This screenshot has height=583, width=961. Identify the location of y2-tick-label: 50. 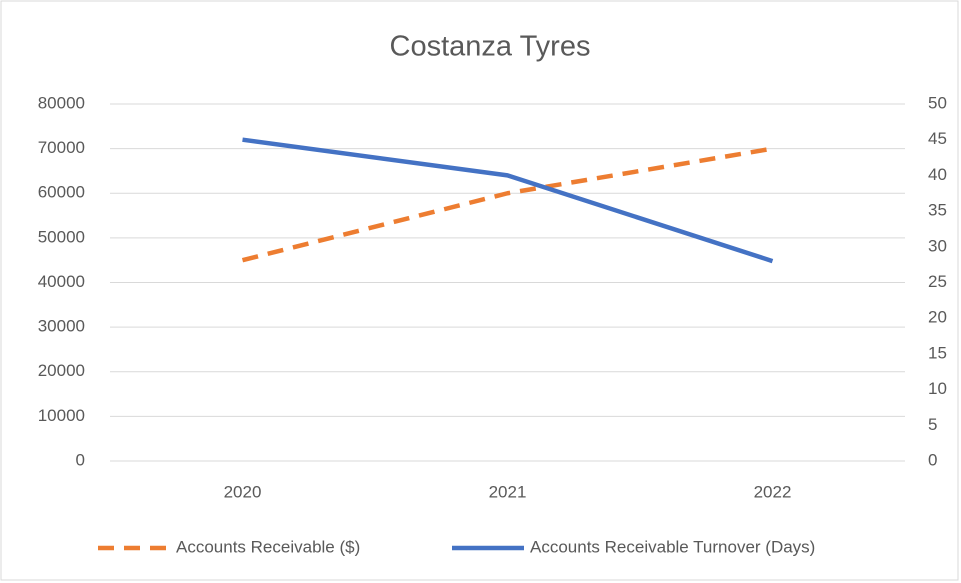
(937, 102).